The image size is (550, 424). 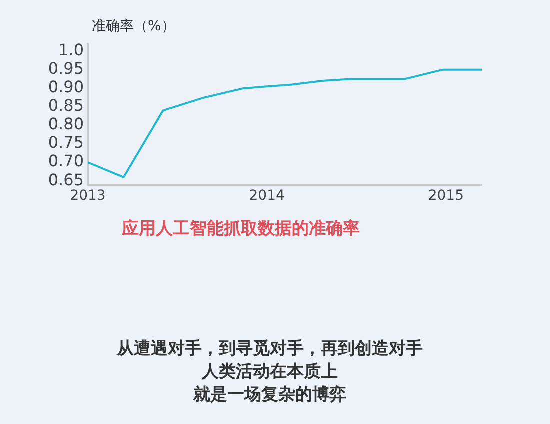 I want to click on y-tick-label: 0.80, so click(x=66, y=124).